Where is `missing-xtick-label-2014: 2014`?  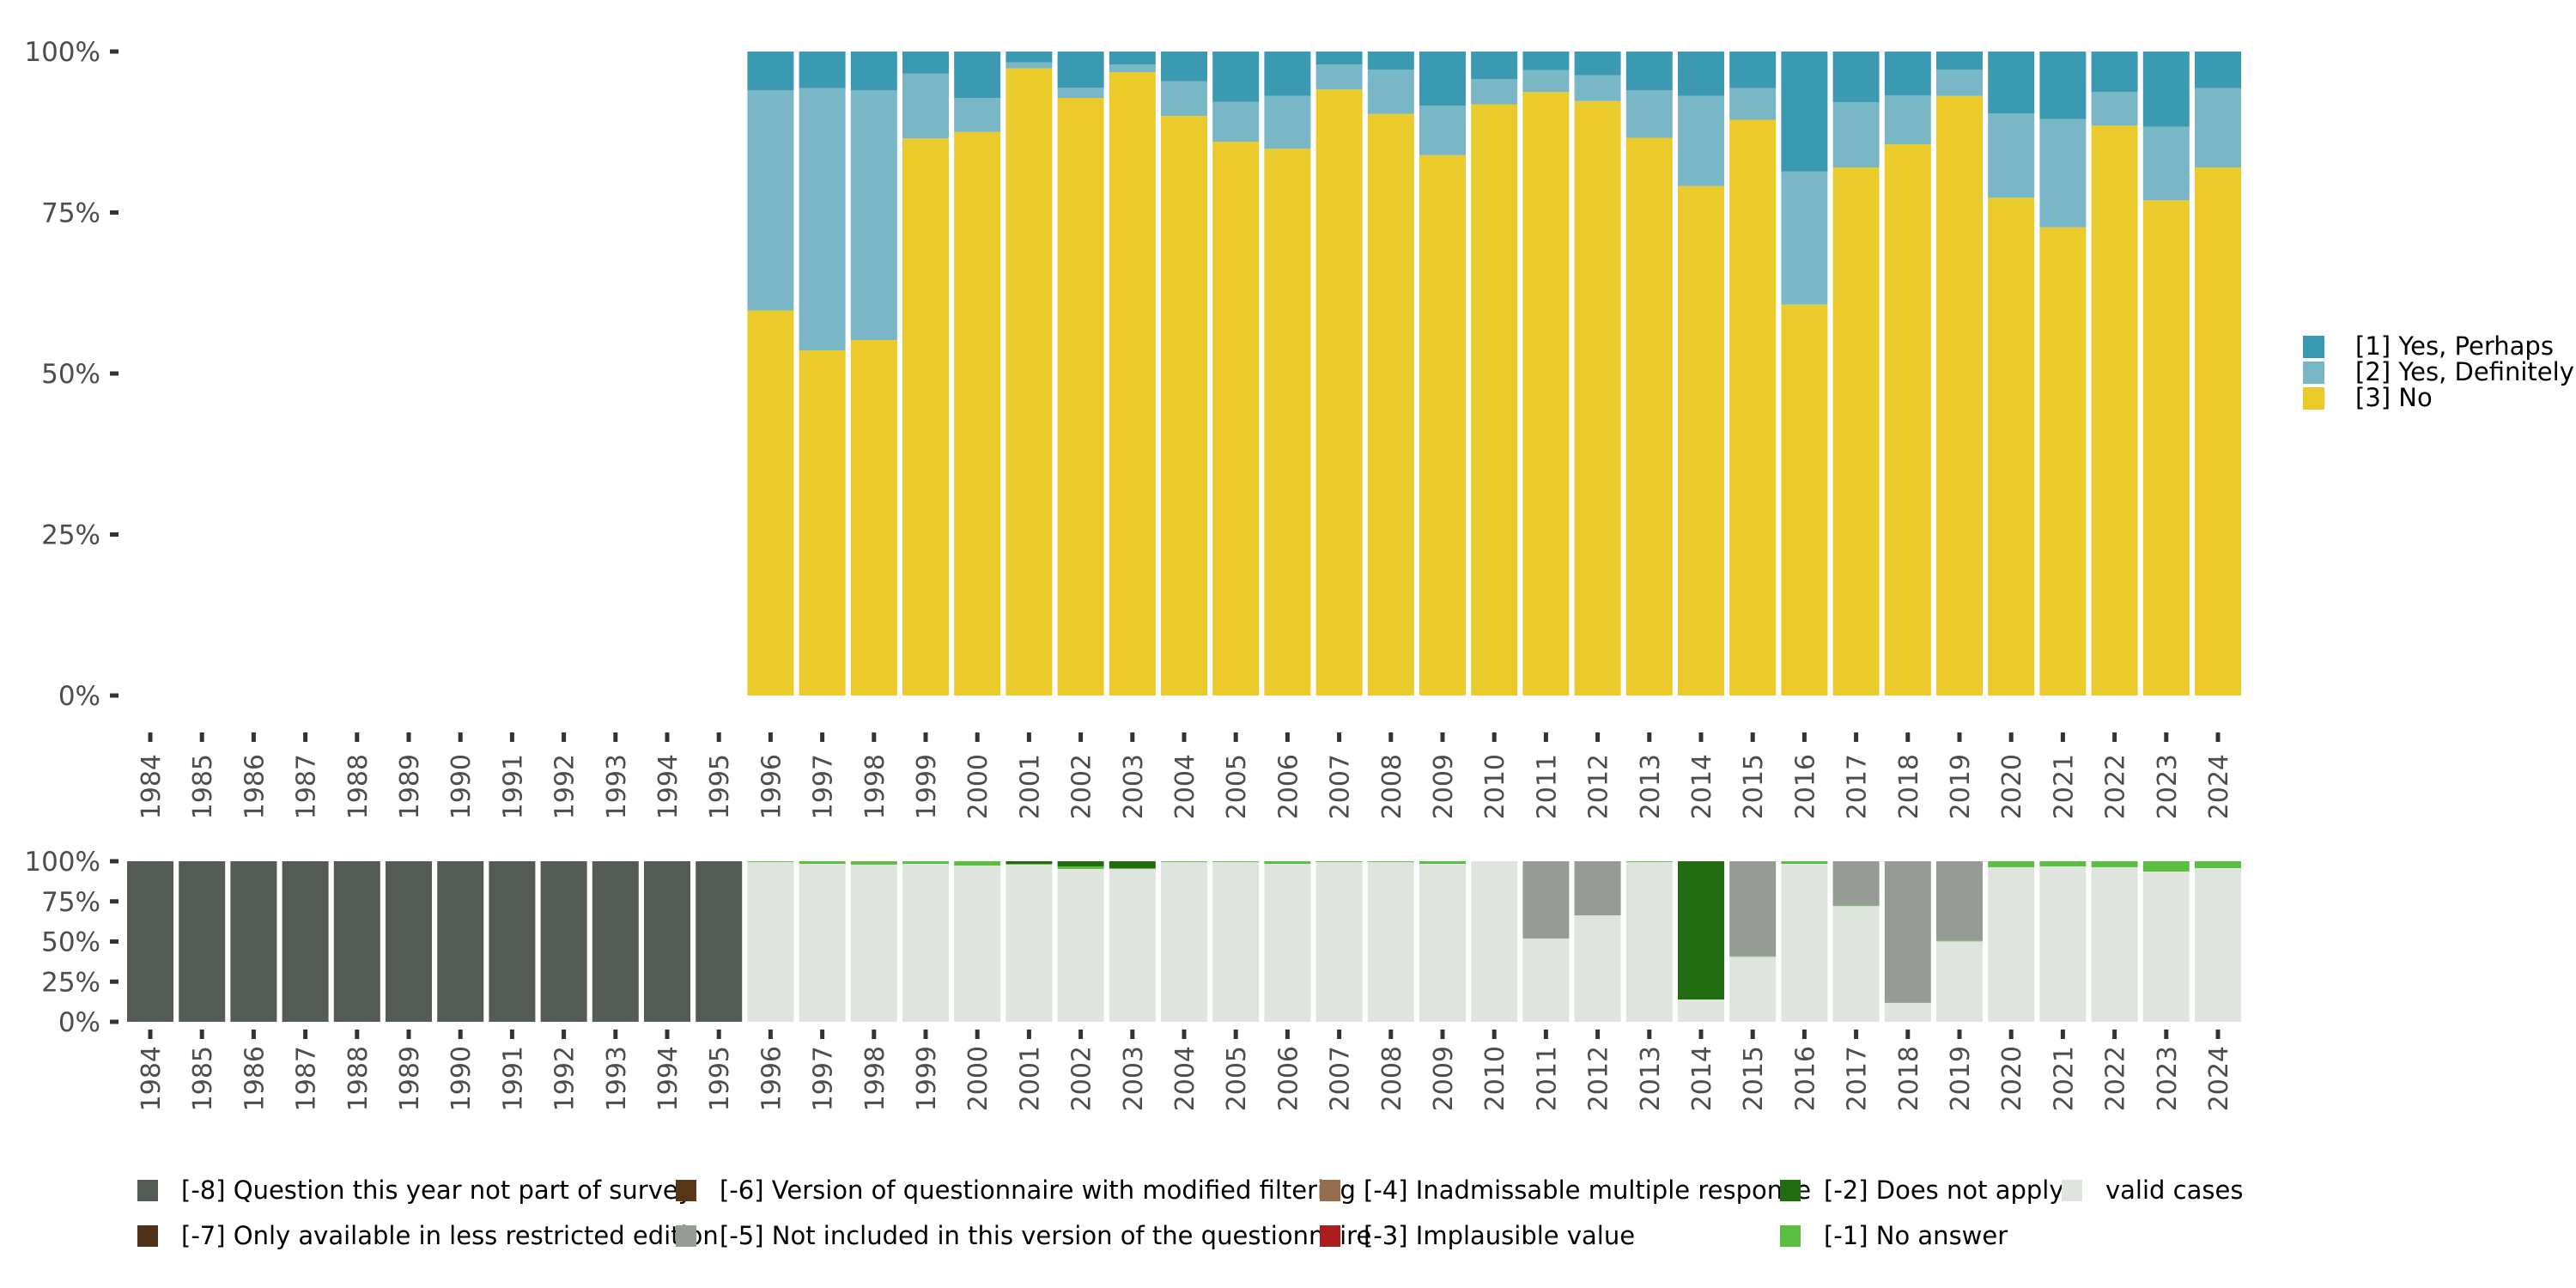
missing-xtick-label-2014: 2014 is located at coordinates (1702, 1078).